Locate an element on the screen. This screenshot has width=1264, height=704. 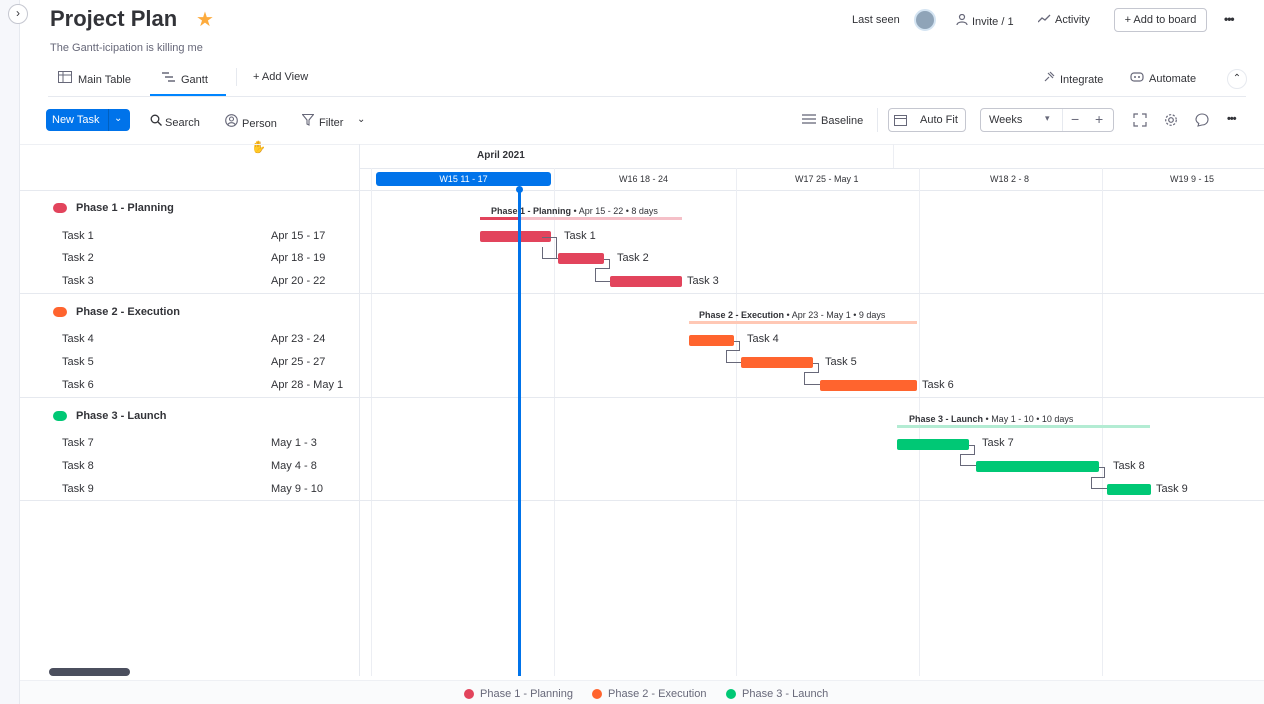
chevron-up-icon: ⌃ is located at coordinates (1237, 78).